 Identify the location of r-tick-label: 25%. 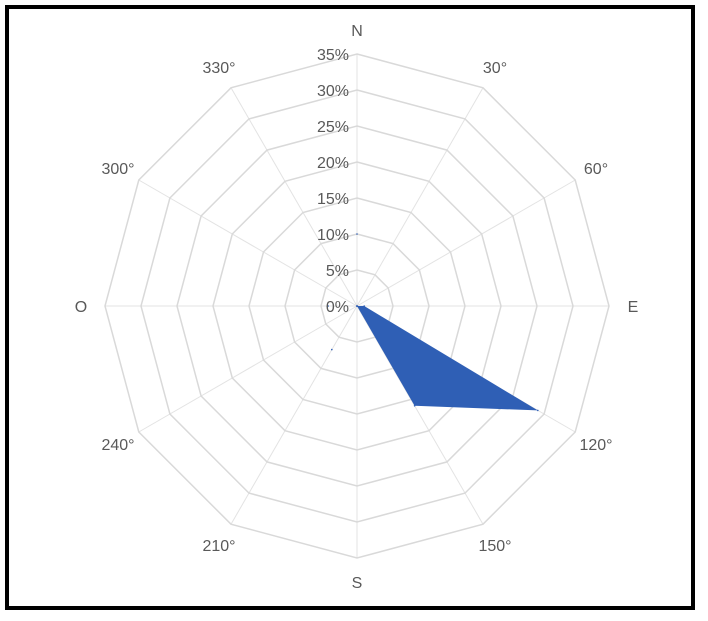
(333, 127).